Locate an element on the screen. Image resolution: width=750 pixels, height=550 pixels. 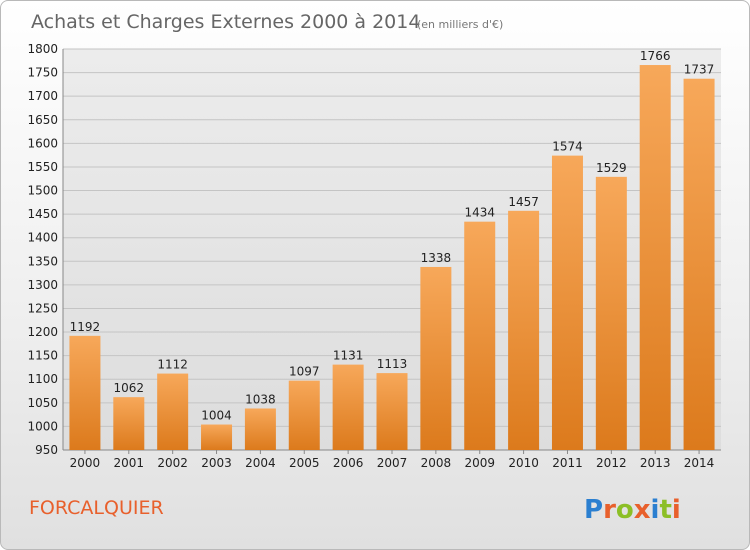
y-tick-label: 1550 is located at coordinates (42, 167).